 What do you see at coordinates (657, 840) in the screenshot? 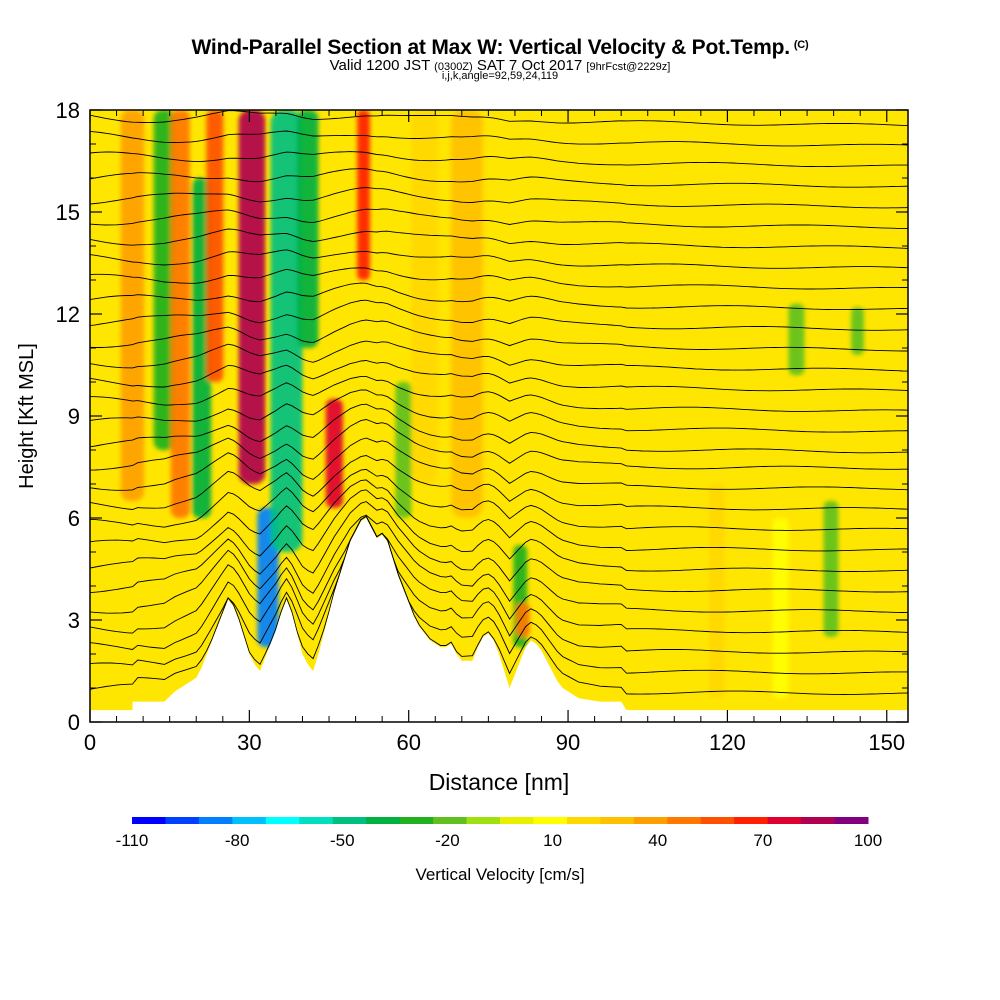
I see `colorbar-tick-label: 40` at bounding box center [657, 840].